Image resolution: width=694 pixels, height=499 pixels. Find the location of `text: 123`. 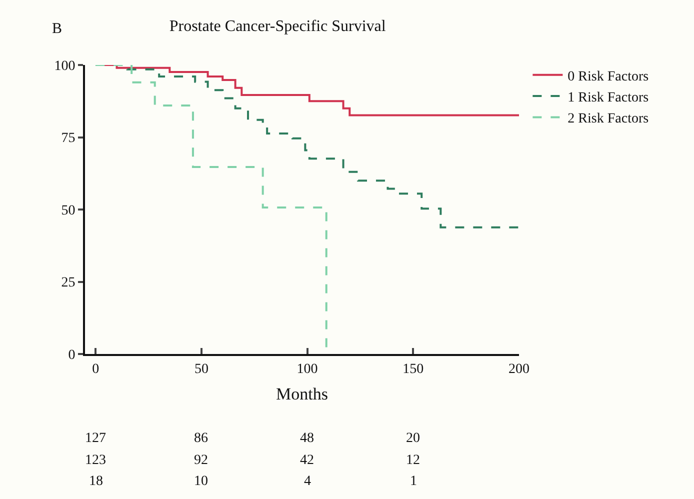

text: 123 is located at coordinates (95, 460).